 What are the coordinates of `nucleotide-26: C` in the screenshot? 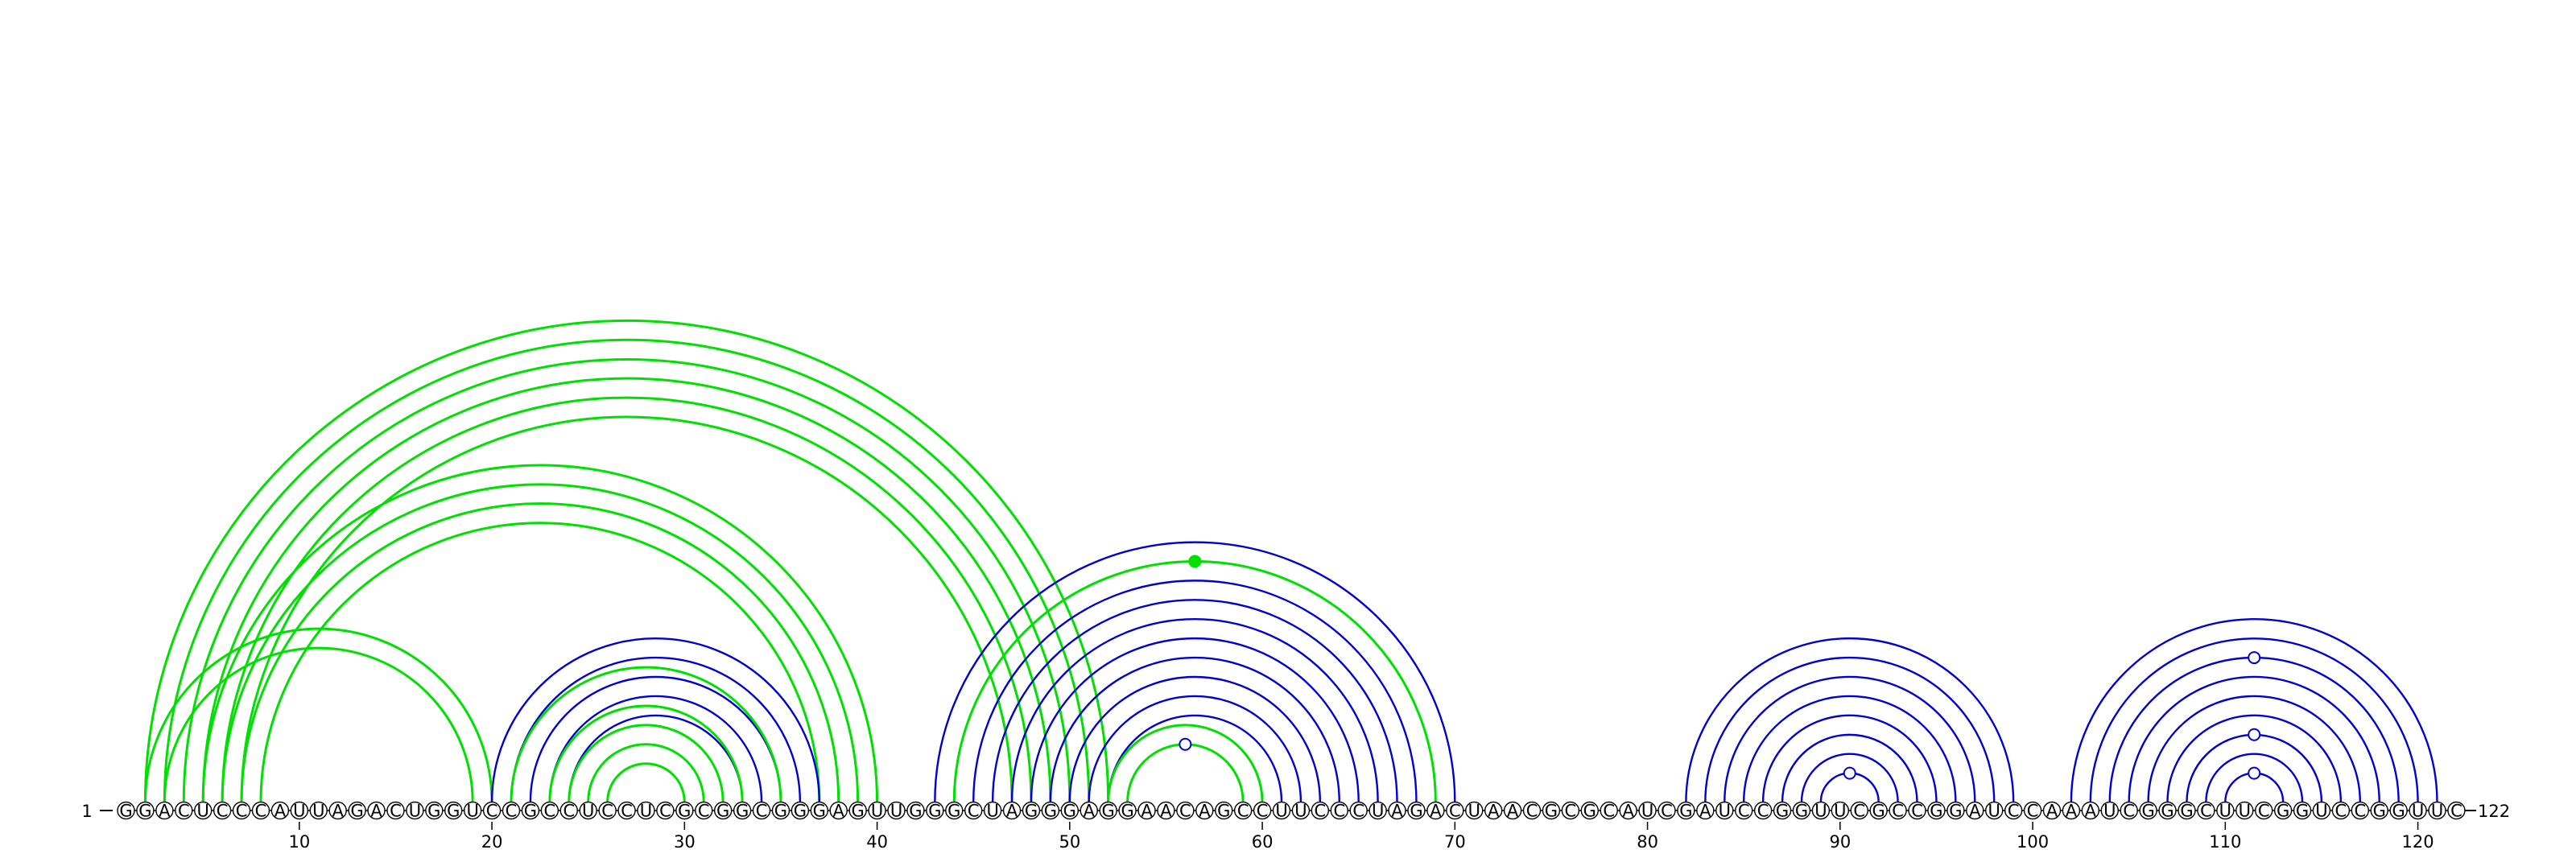 It's located at (607, 812).